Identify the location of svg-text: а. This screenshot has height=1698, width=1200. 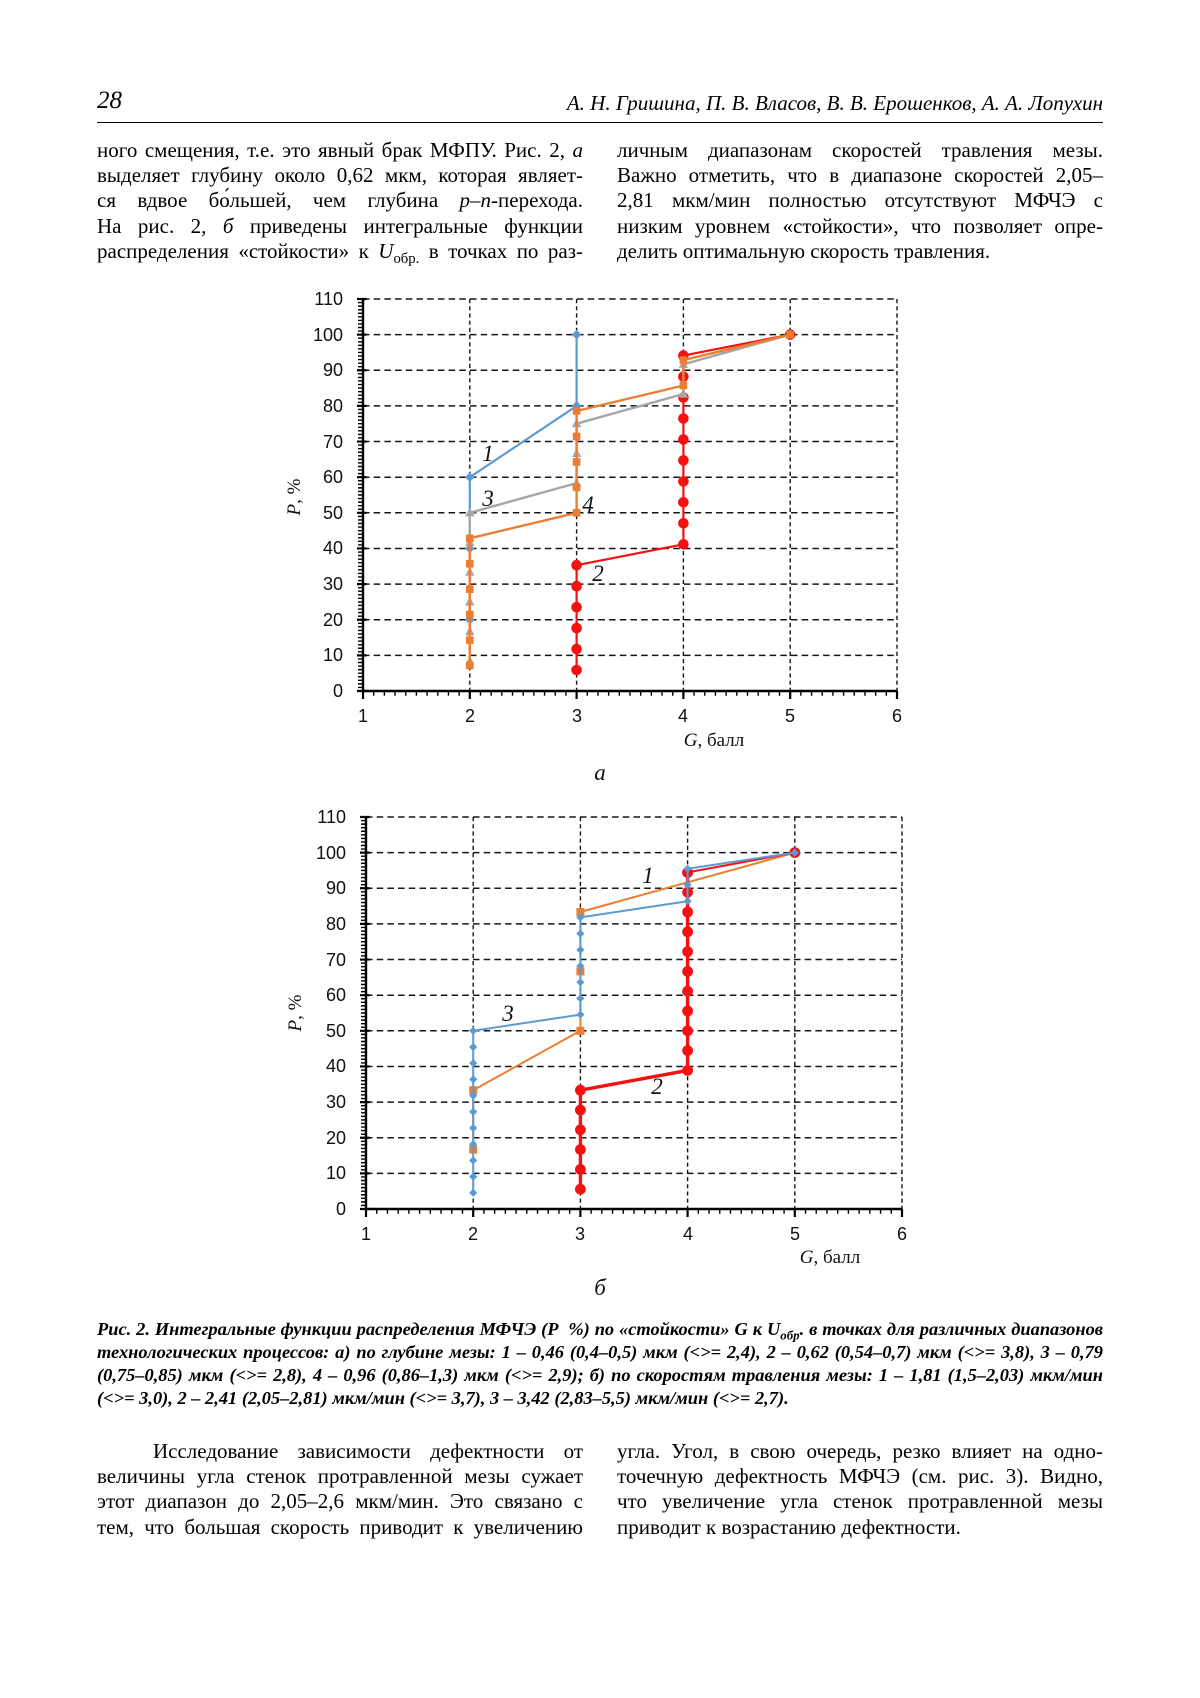
(600, 772).